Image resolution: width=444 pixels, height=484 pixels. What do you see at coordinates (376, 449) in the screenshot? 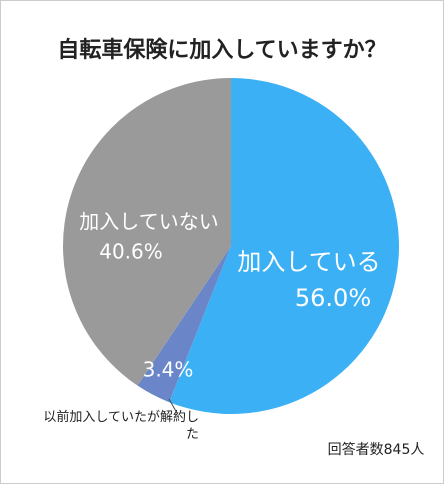
I see `note: 回答者数845人` at bounding box center [376, 449].